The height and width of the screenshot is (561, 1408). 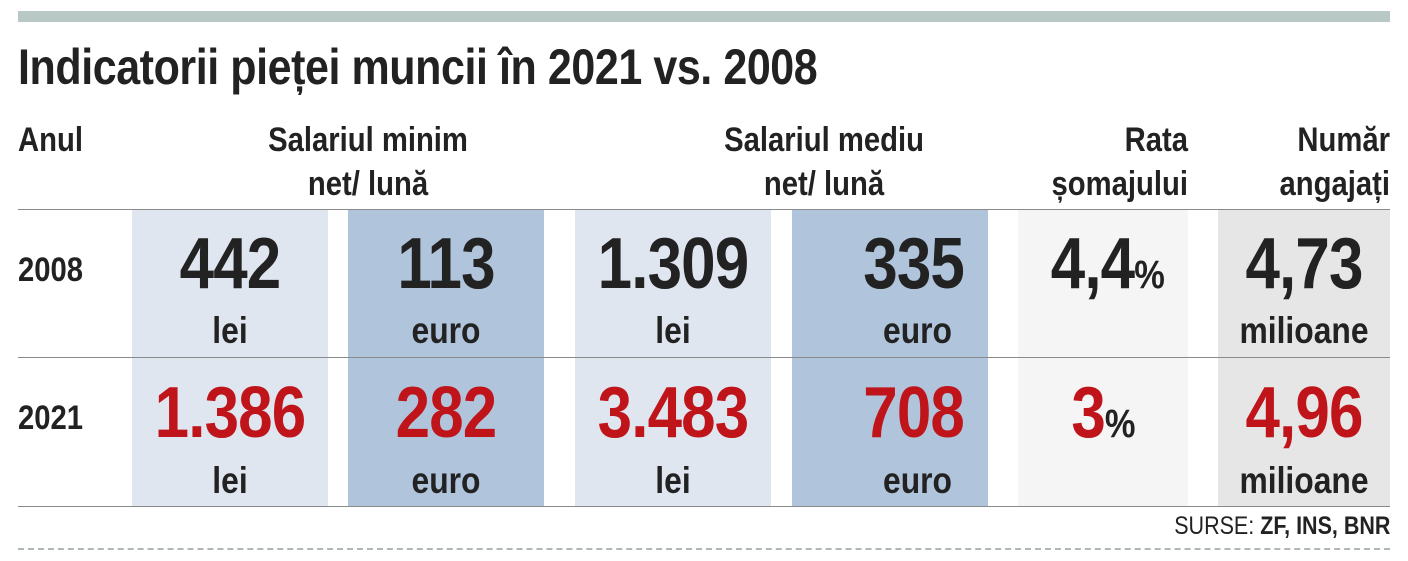 I want to click on value-2008-avg-wage-lei: 1.309, so click(x=673, y=264).